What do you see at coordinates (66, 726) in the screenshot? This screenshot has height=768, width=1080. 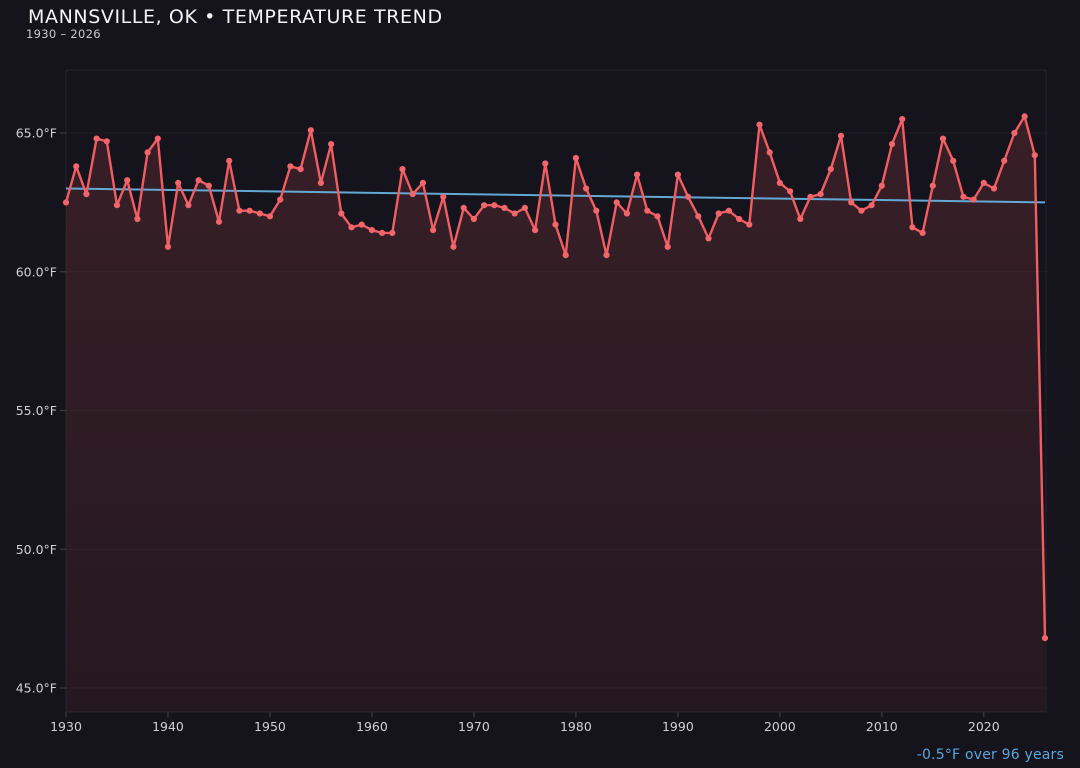 I see `x-tick-label: 1930` at bounding box center [66, 726].